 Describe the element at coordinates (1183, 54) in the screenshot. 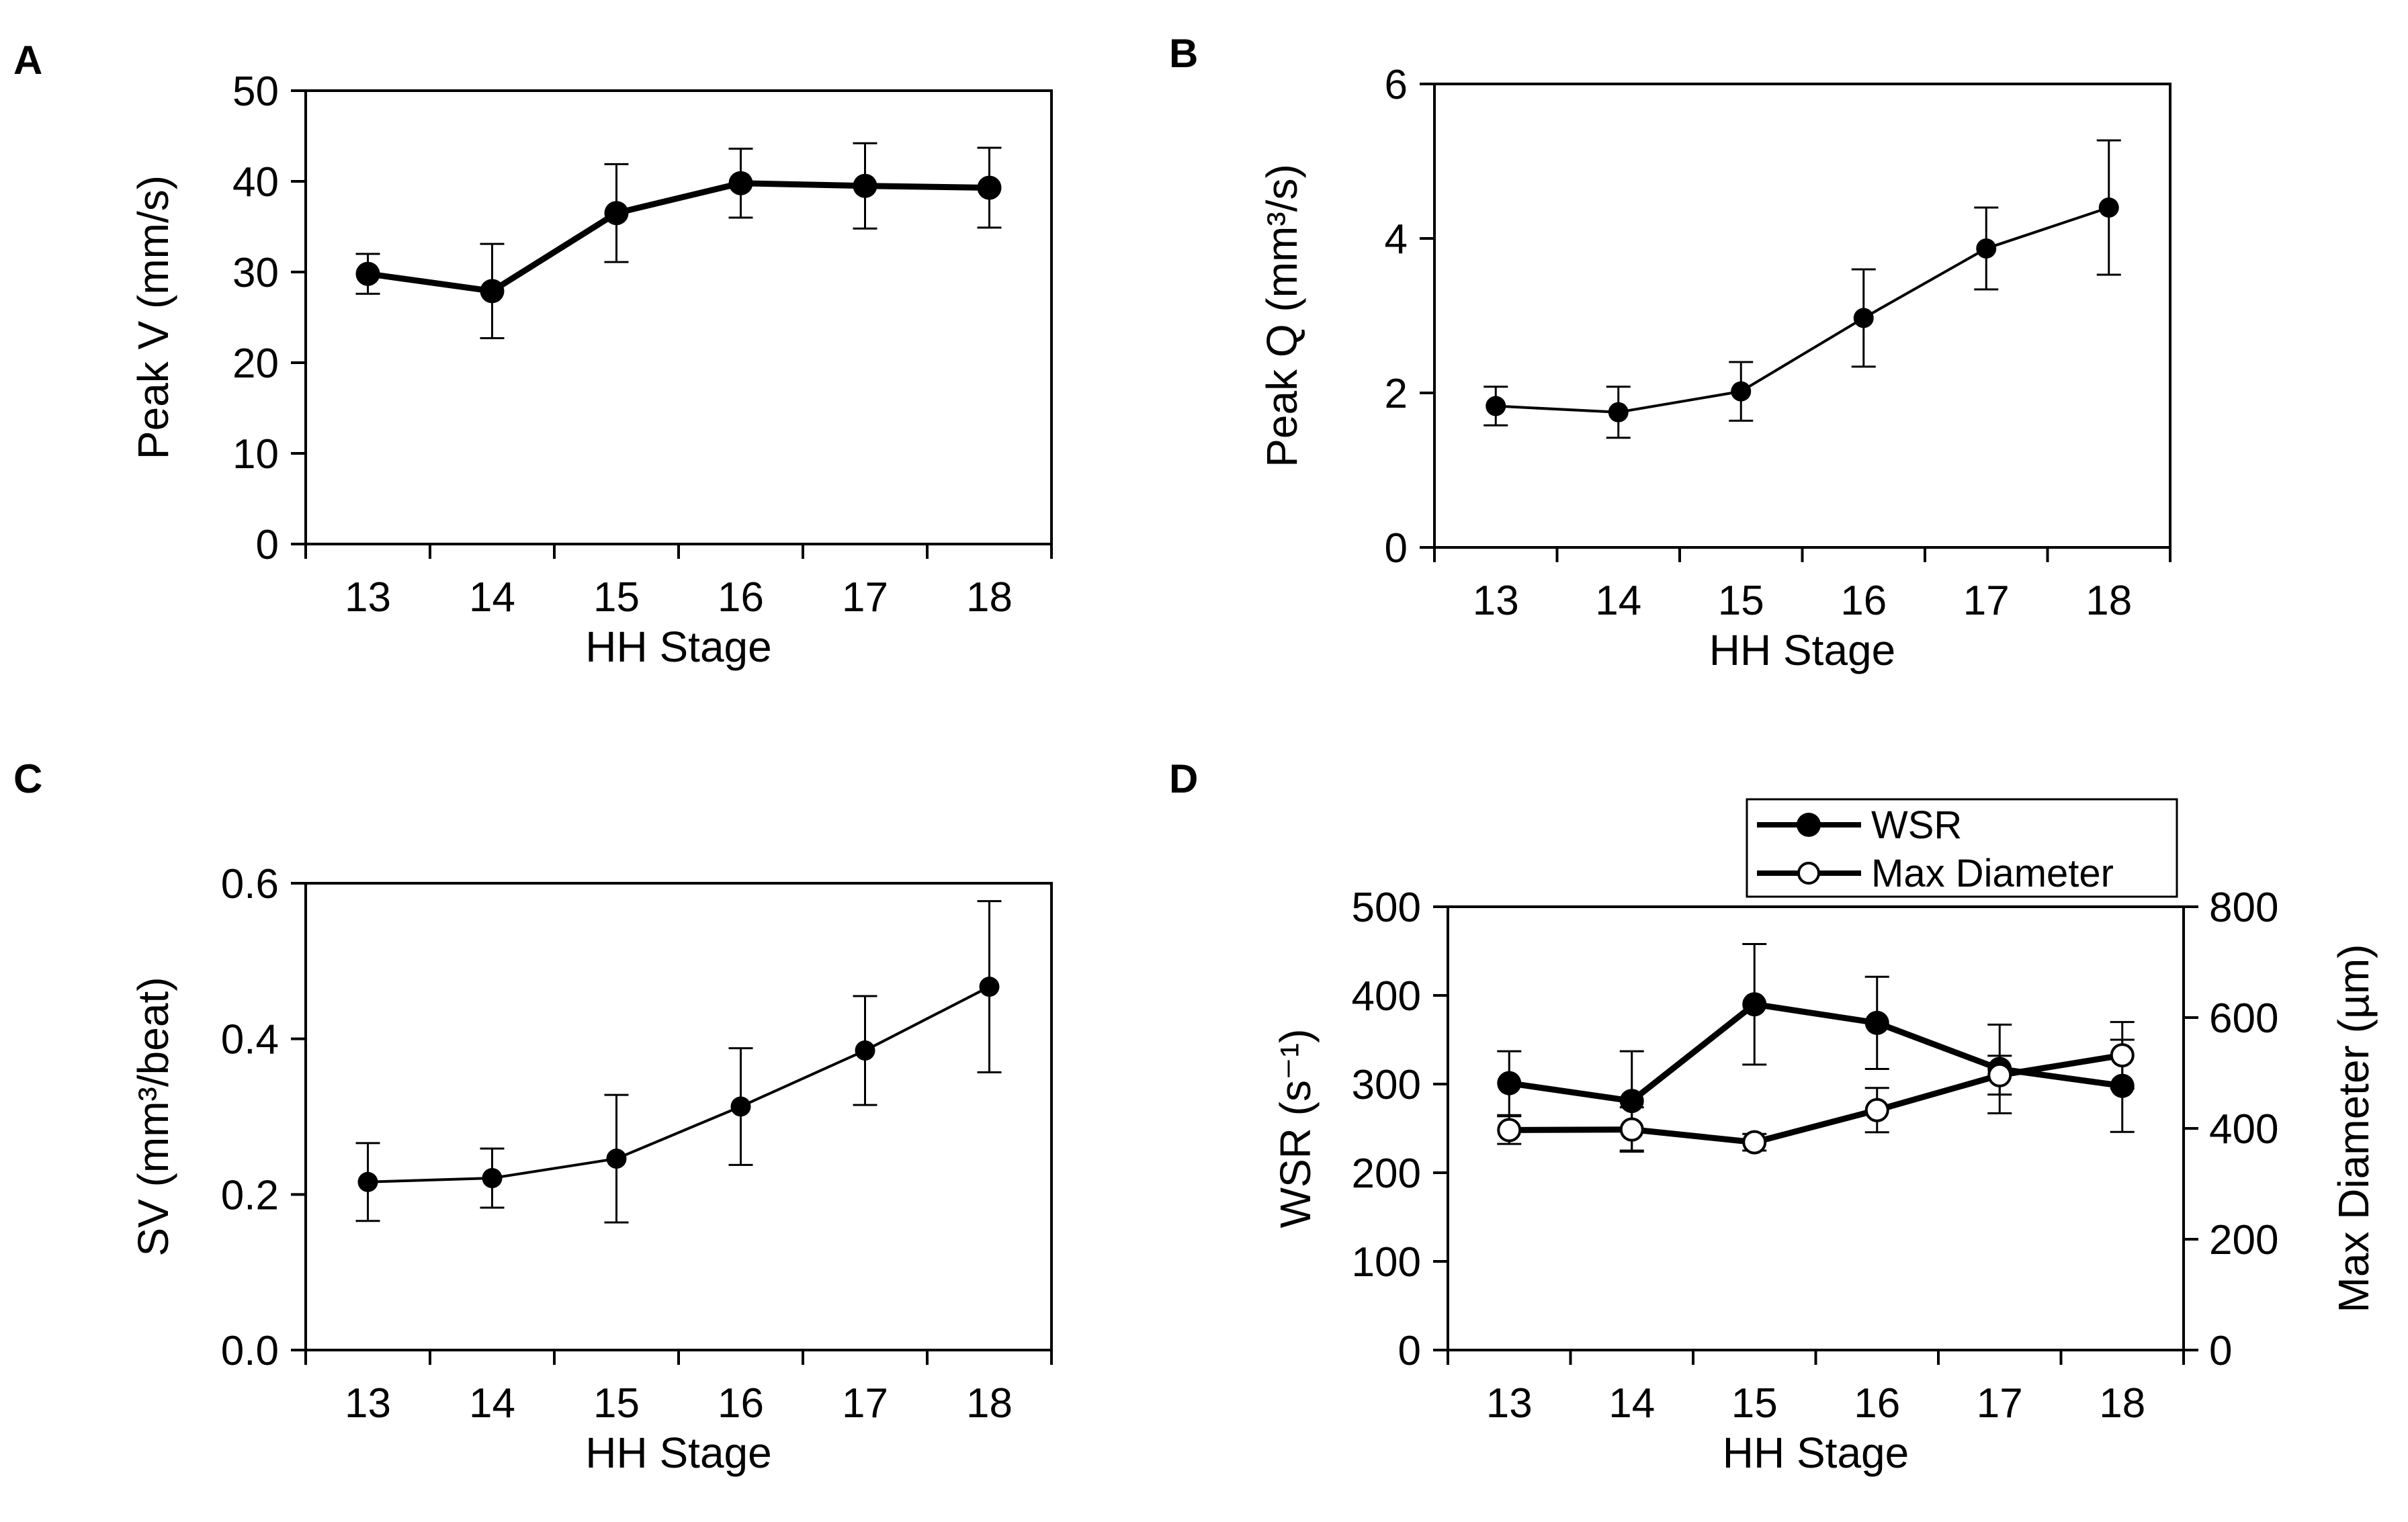

I see `panel-label: B` at that location.